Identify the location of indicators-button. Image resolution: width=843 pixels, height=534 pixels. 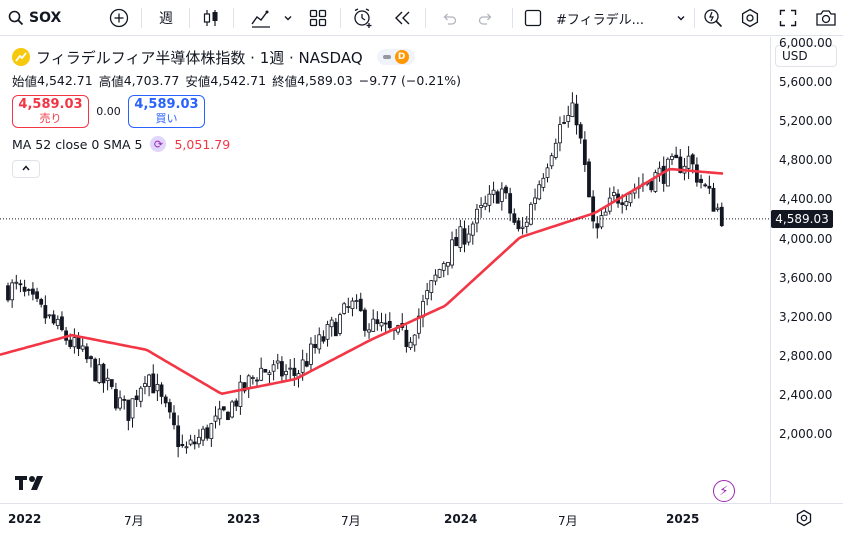
(261, 18).